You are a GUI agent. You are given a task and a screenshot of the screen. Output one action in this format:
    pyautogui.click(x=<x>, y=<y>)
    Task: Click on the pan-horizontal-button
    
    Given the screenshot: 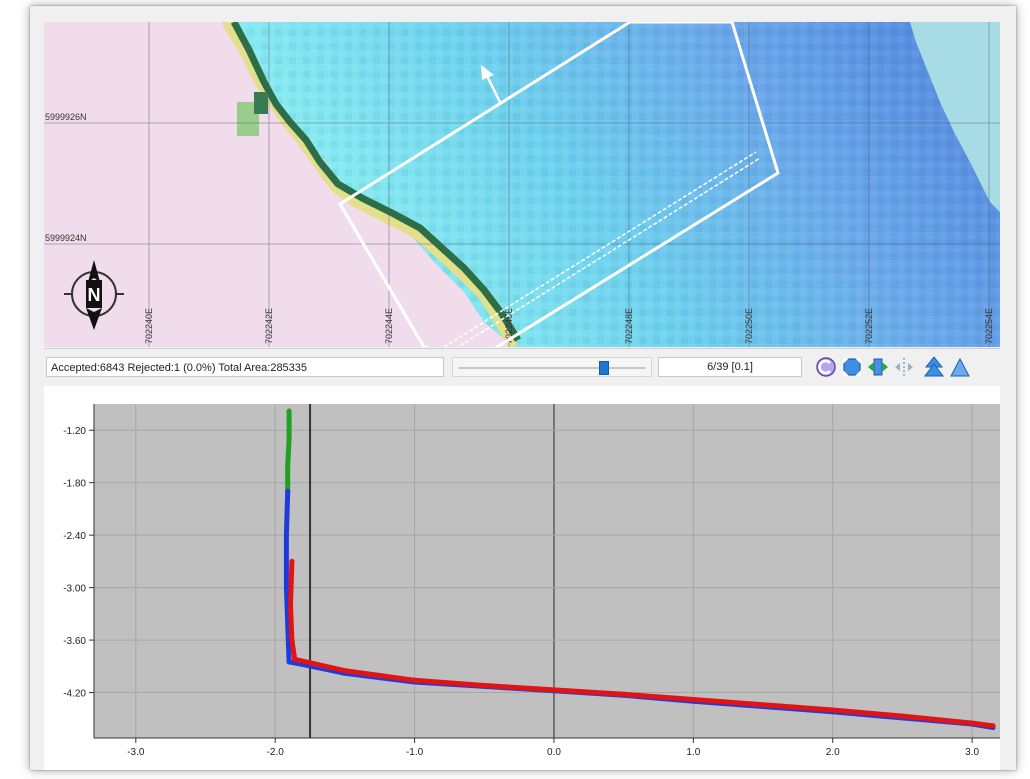 What is the action you would take?
    pyautogui.click(x=878, y=367)
    